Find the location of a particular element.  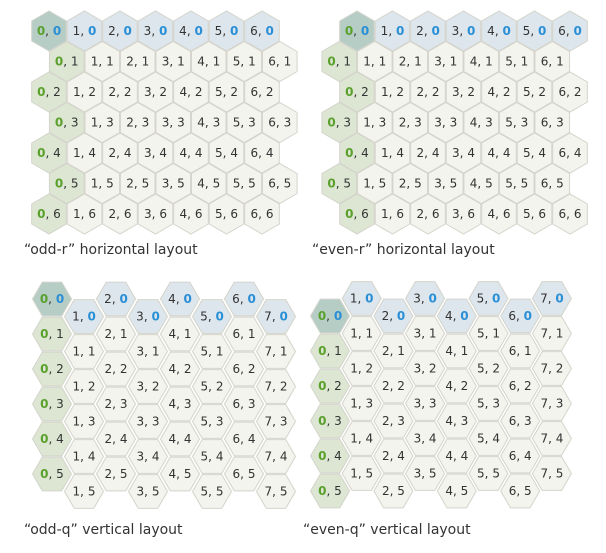

hex-coord-label: 1, 3 is located at coordinates (84, 422).